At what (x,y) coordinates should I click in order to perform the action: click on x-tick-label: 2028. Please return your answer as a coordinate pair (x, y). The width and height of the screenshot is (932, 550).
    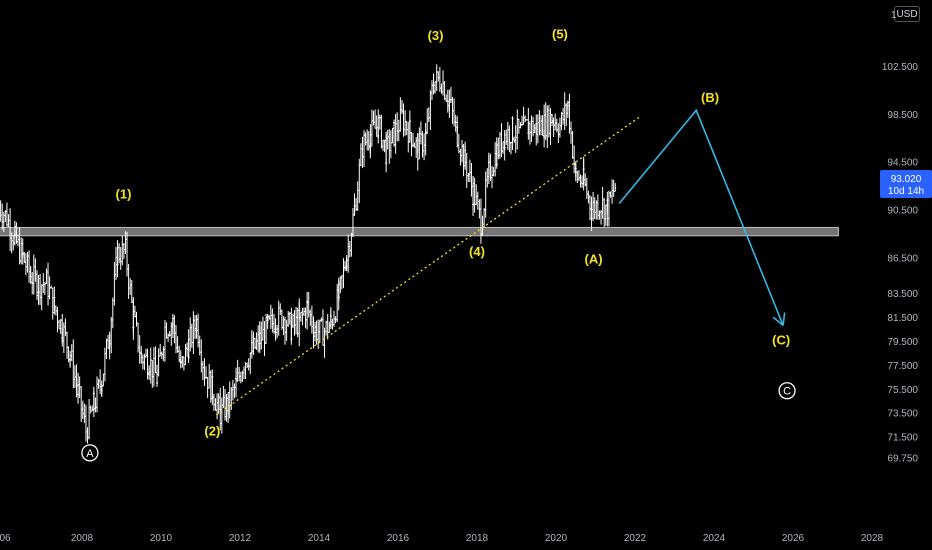
    Looking at the image, I should click on (872, 538).